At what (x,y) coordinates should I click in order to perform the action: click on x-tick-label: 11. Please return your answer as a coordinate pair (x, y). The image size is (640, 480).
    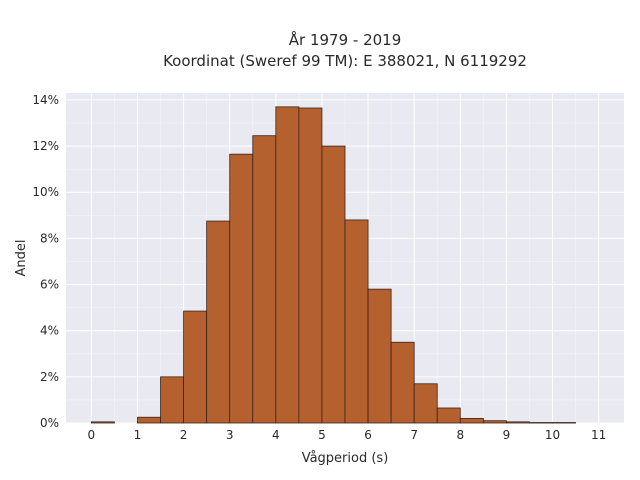
    Looking at the image, I should click on (598, 435).